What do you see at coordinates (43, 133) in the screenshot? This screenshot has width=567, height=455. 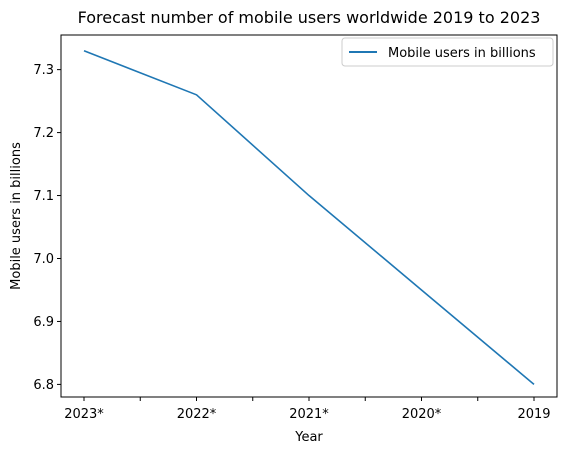 I see `y-tick-label: 7.2` at bounding box center [43, 133].